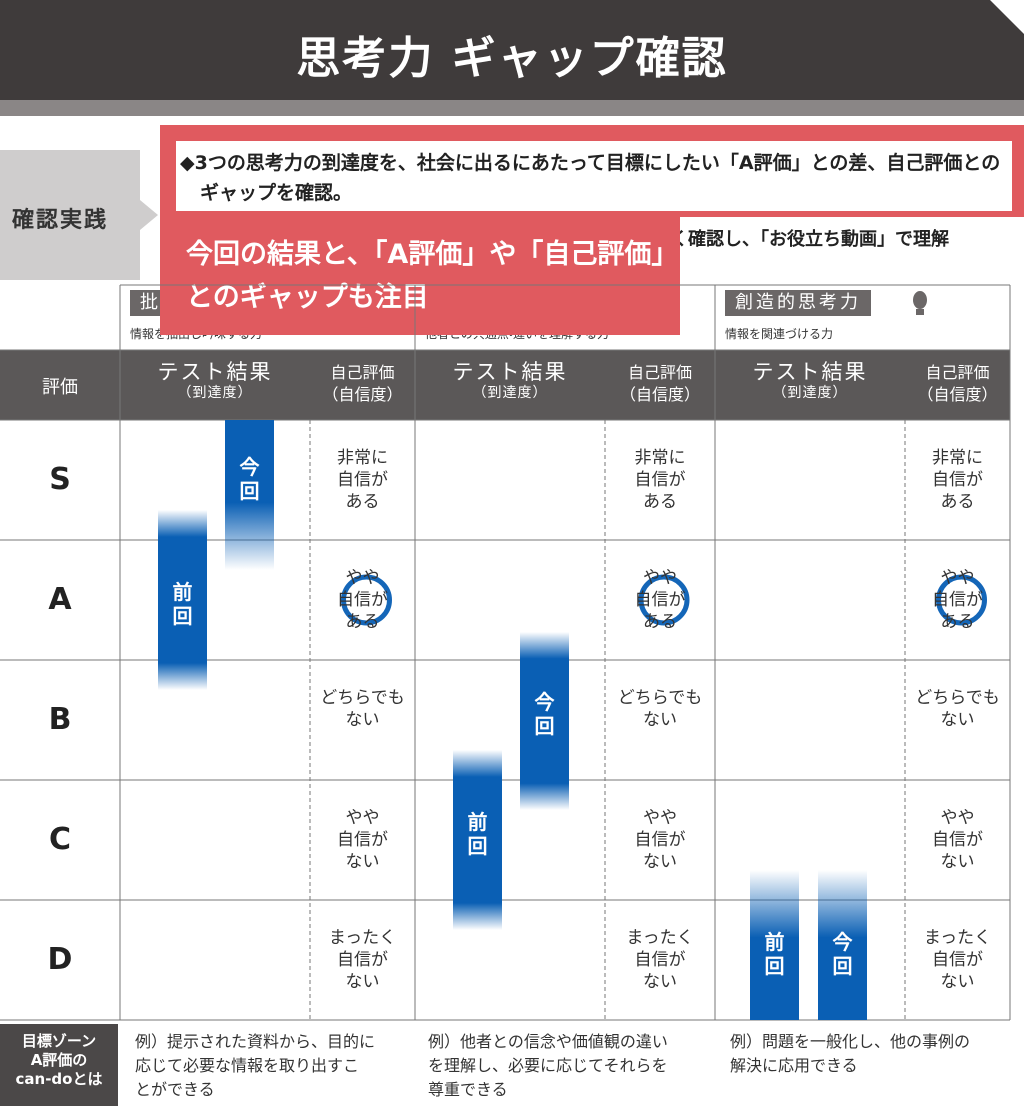  I want to click on grade-header: 評価, so click(60, 387).